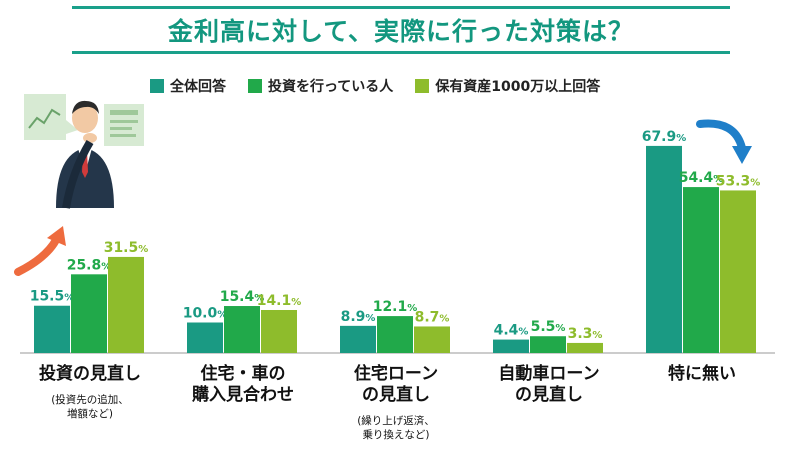  Describe the element at coordinates (396, 428) in the screenshot. I see `category-note-3: (繰り上げ返済、 乗り換えなど)` at that location.